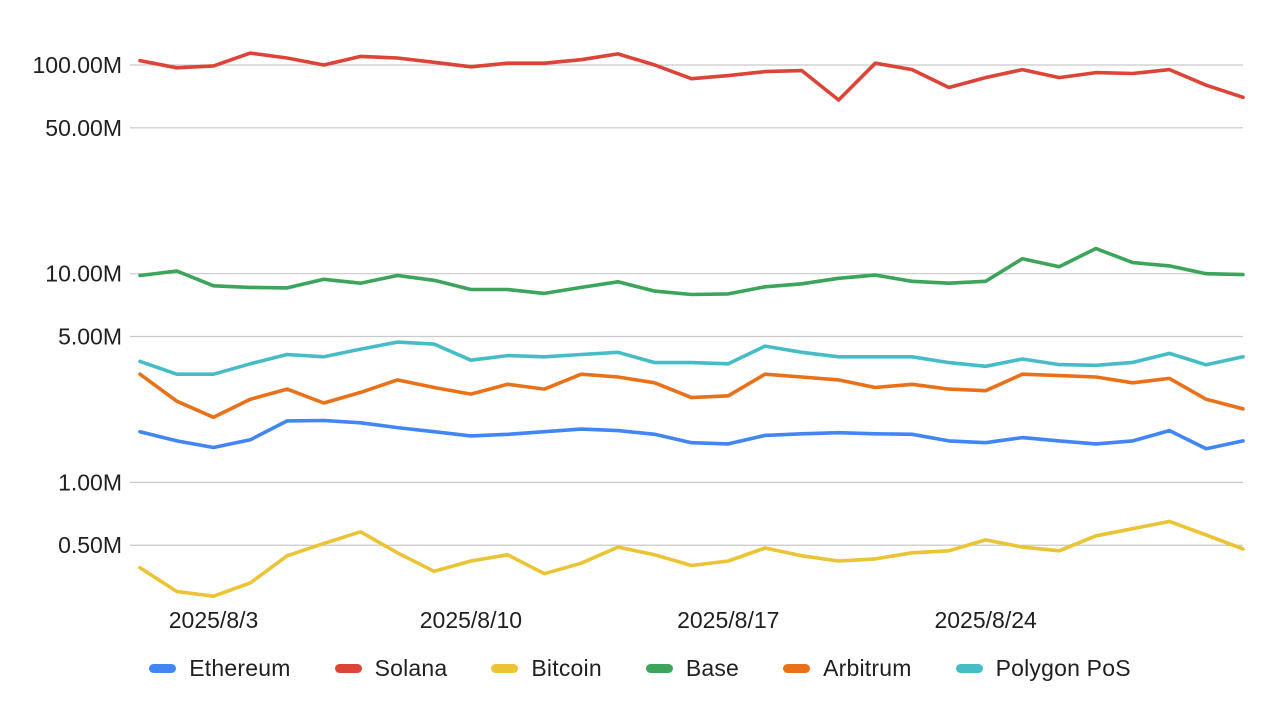  Describe the element at coordinates (505, 668) in the screenshot. I see `bitcoin-series-swatch` at that location.